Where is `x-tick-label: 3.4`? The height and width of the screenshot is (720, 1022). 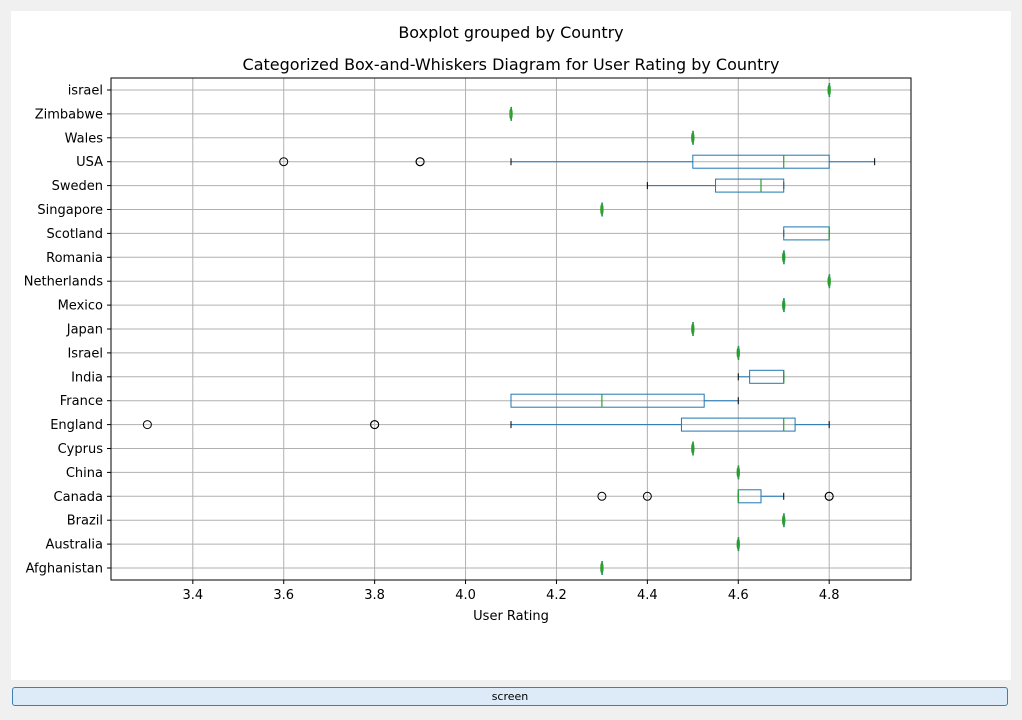 x-tick-label: 3.4 is located at coordinates (192, 595).